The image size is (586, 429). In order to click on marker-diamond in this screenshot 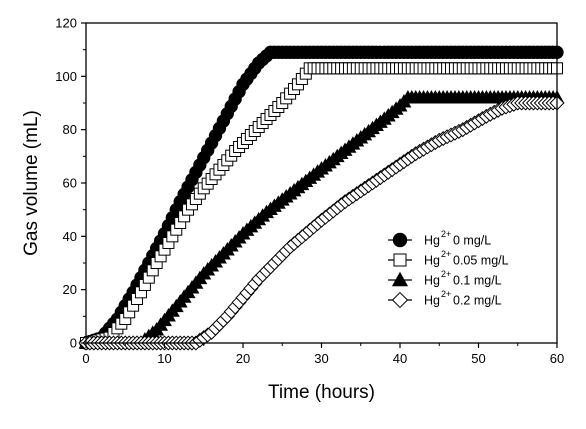, I will do `click(400, 300)`.